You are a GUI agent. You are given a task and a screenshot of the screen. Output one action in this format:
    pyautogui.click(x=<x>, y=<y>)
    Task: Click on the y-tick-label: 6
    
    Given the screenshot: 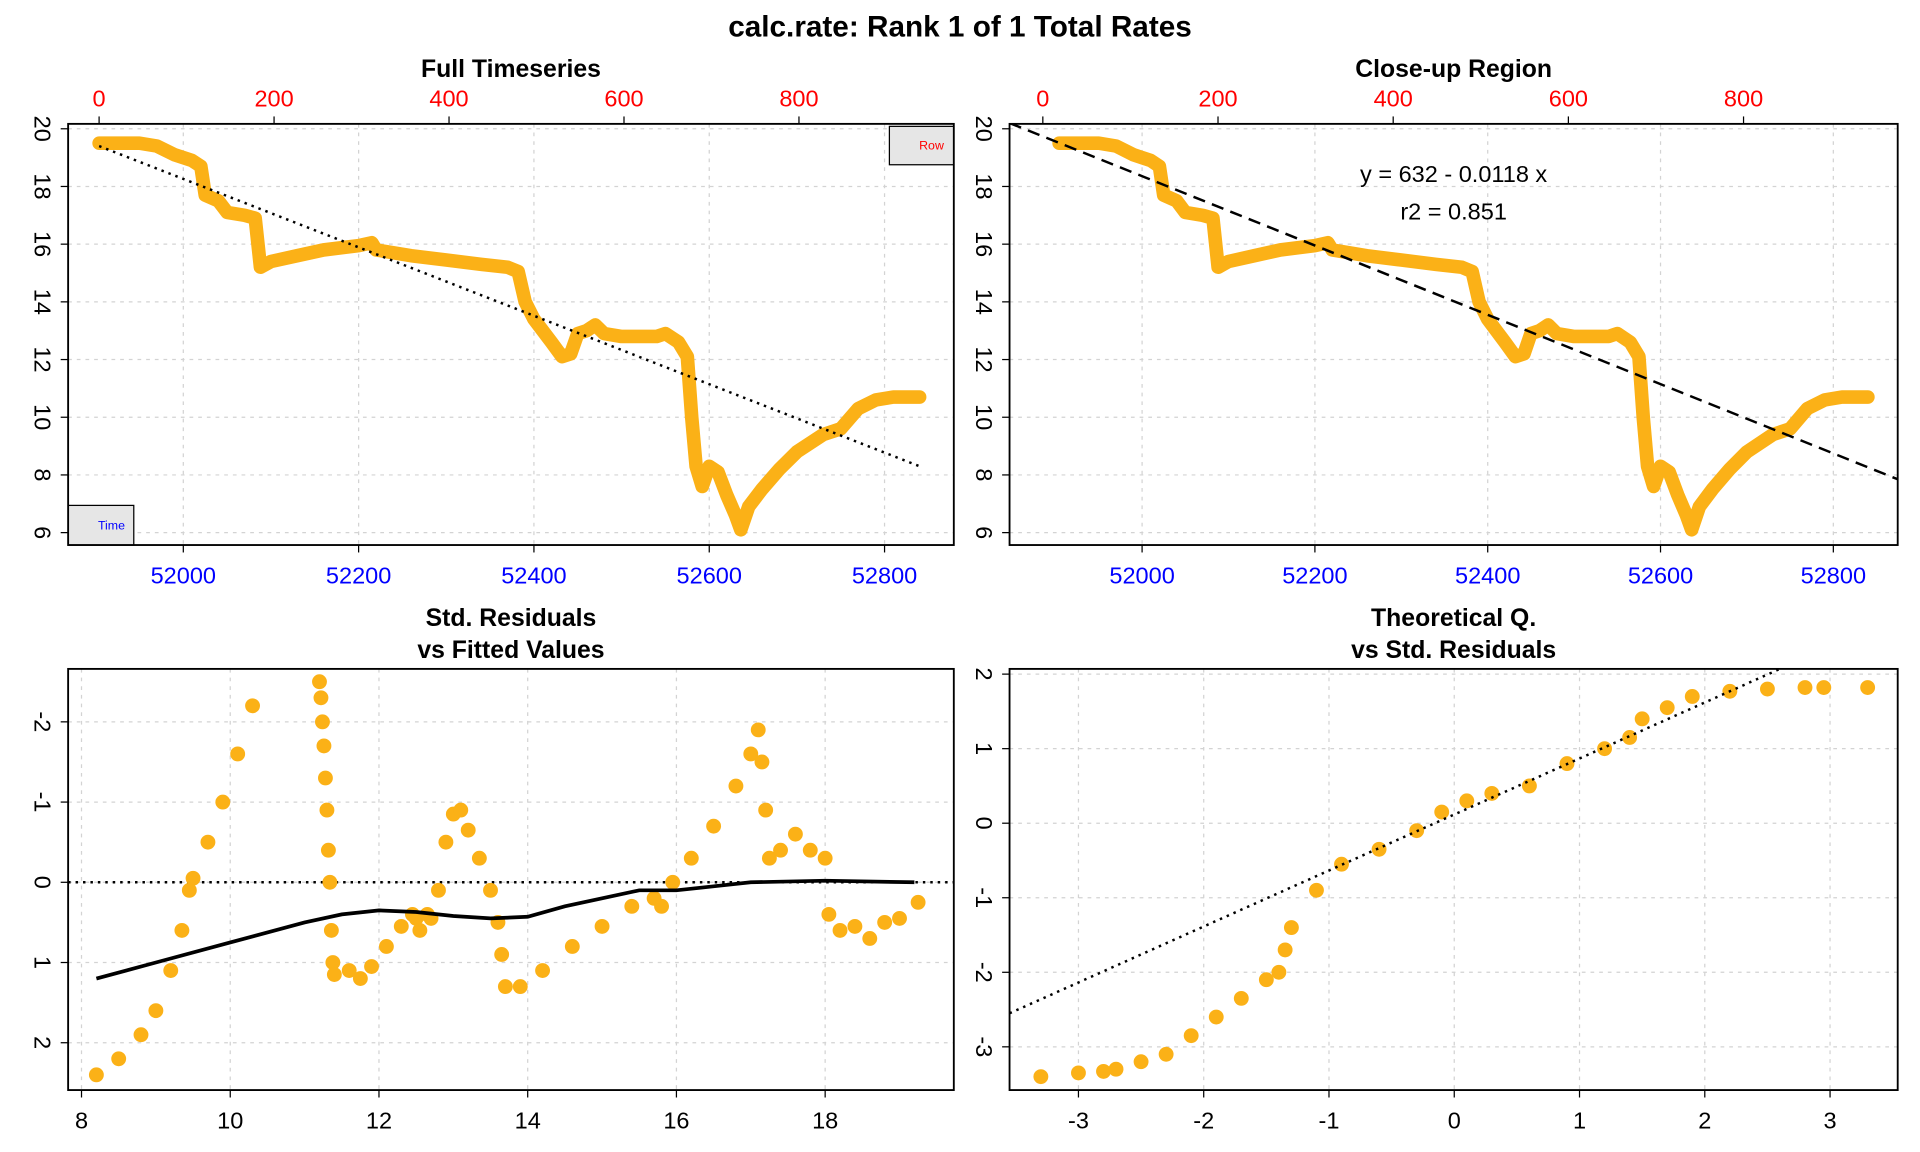 What is the action you would take?
    pyautogui.click(x=984, y=532)
    